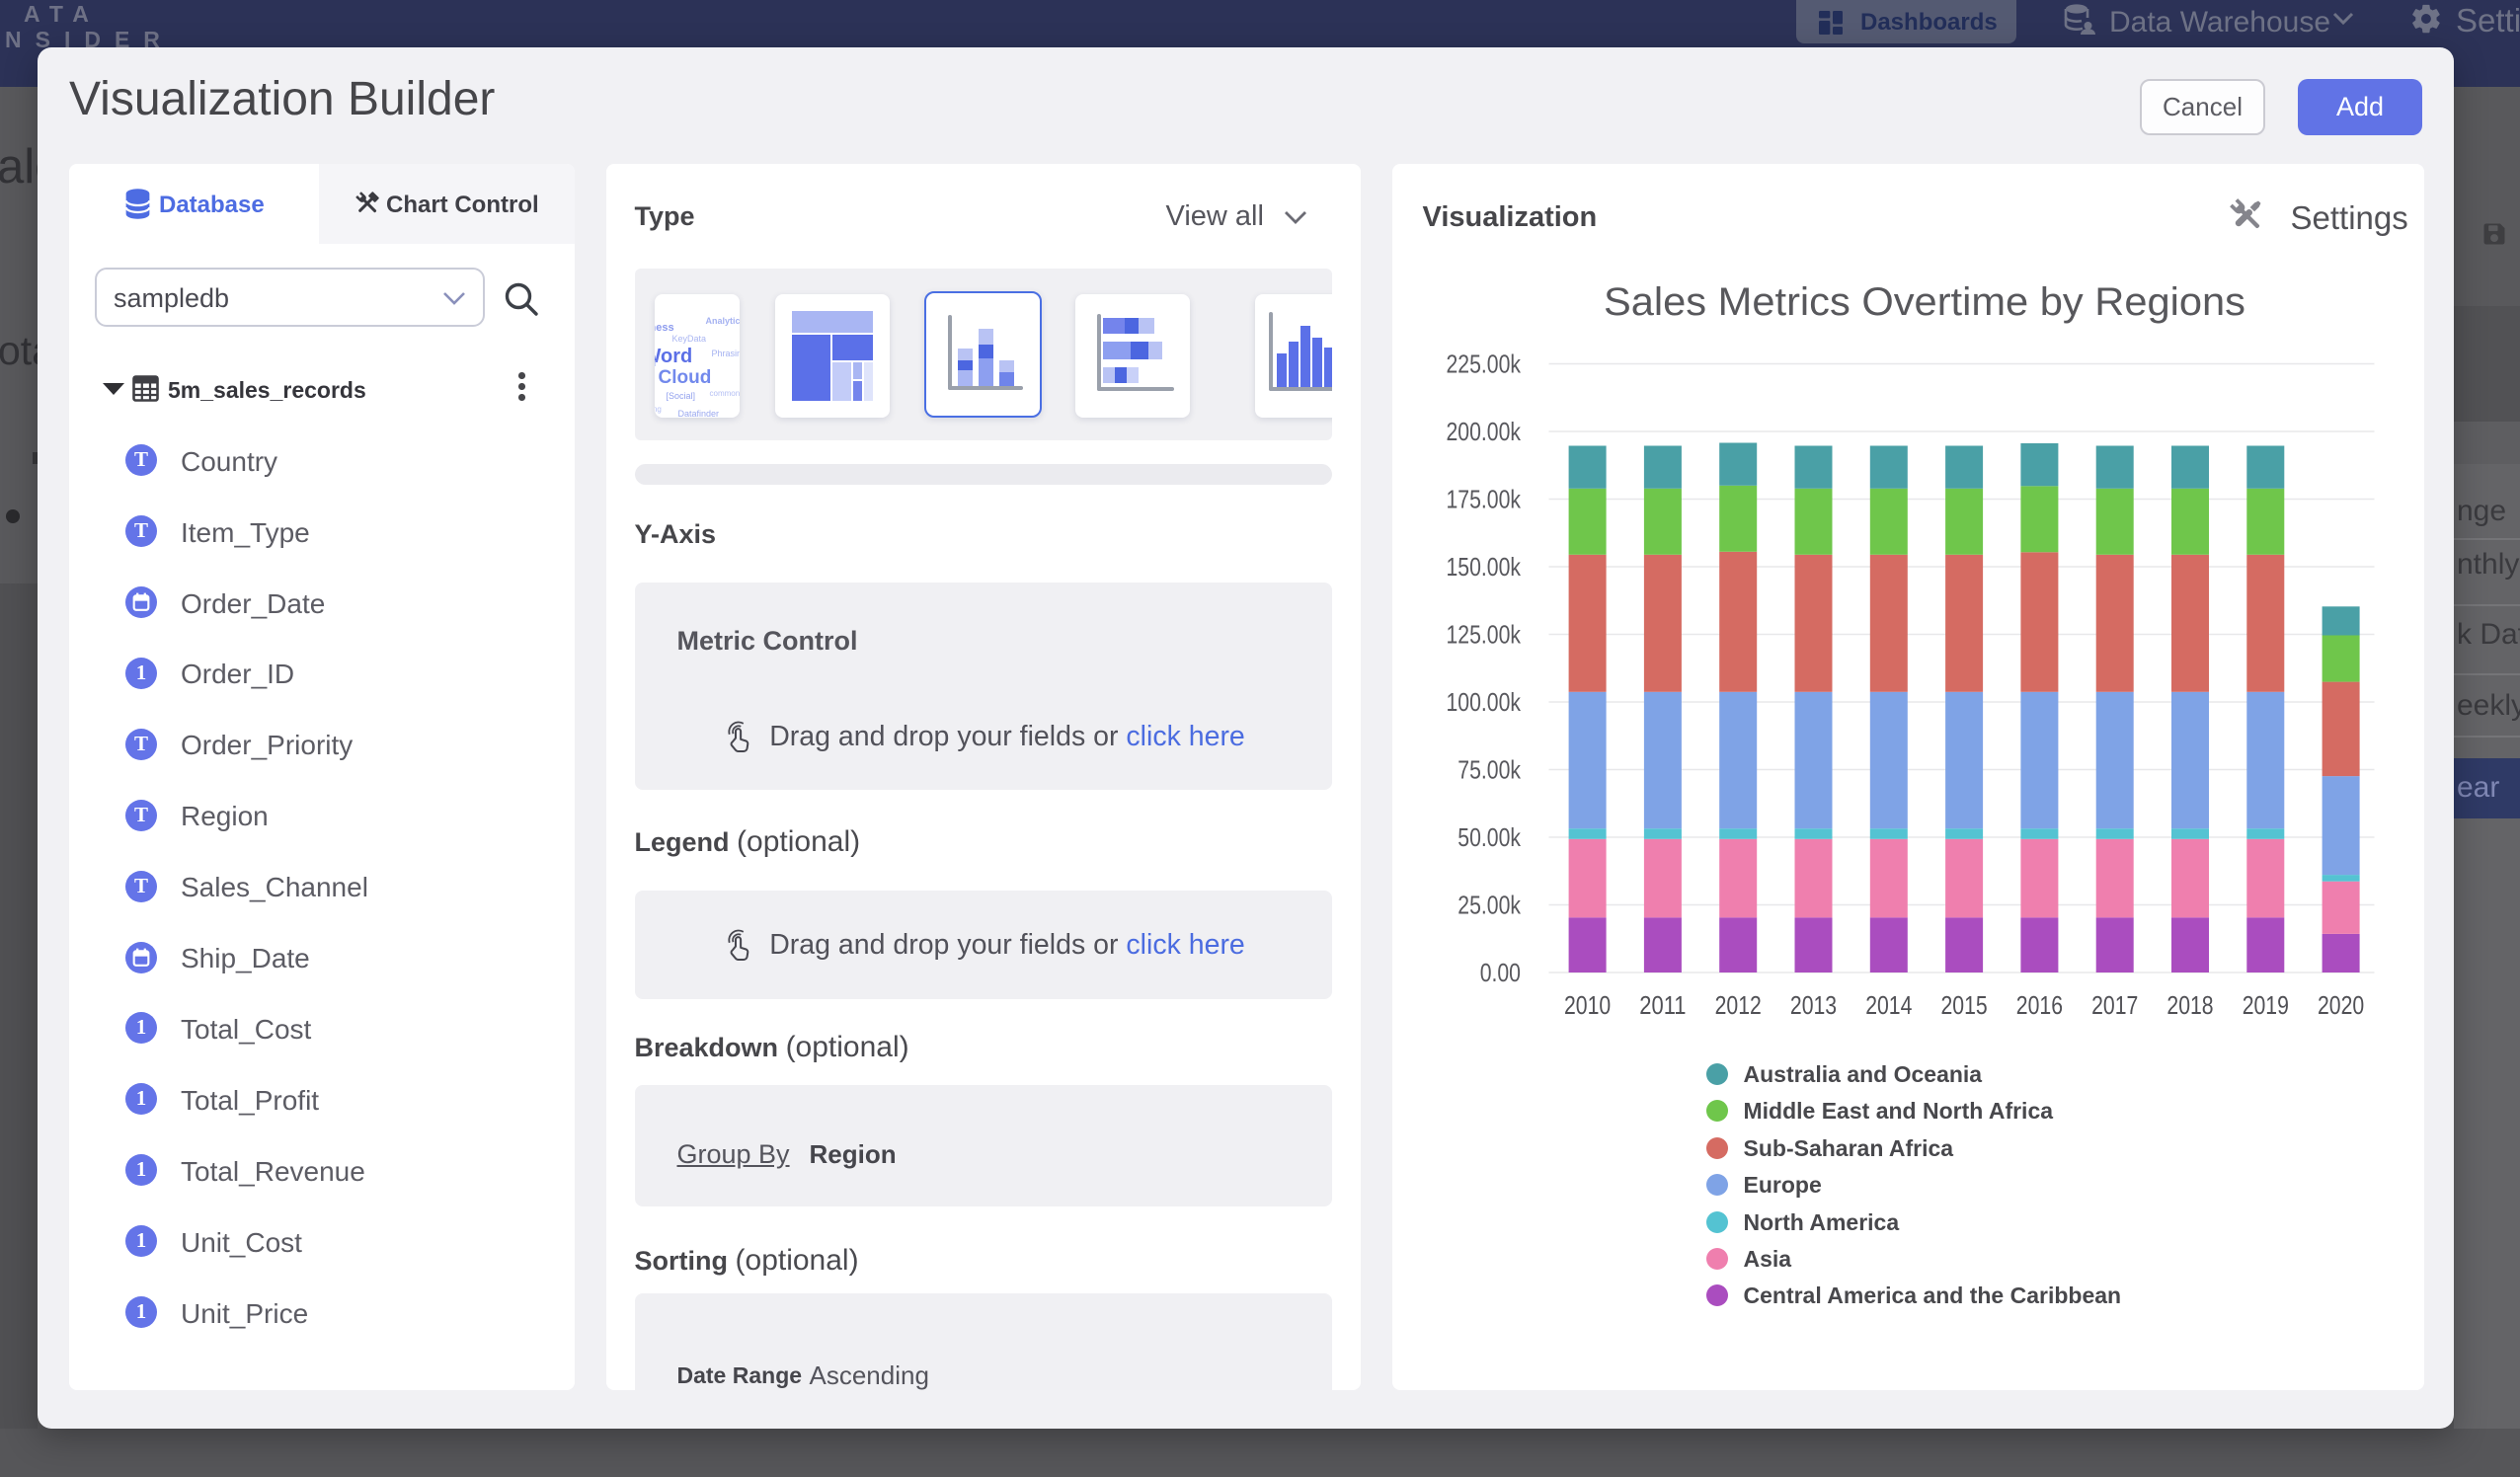  What do you see at coordinates (1483, 567) in the screenshot?
I see `svg-text: 150.00k` at bounding box center [1483, 567].